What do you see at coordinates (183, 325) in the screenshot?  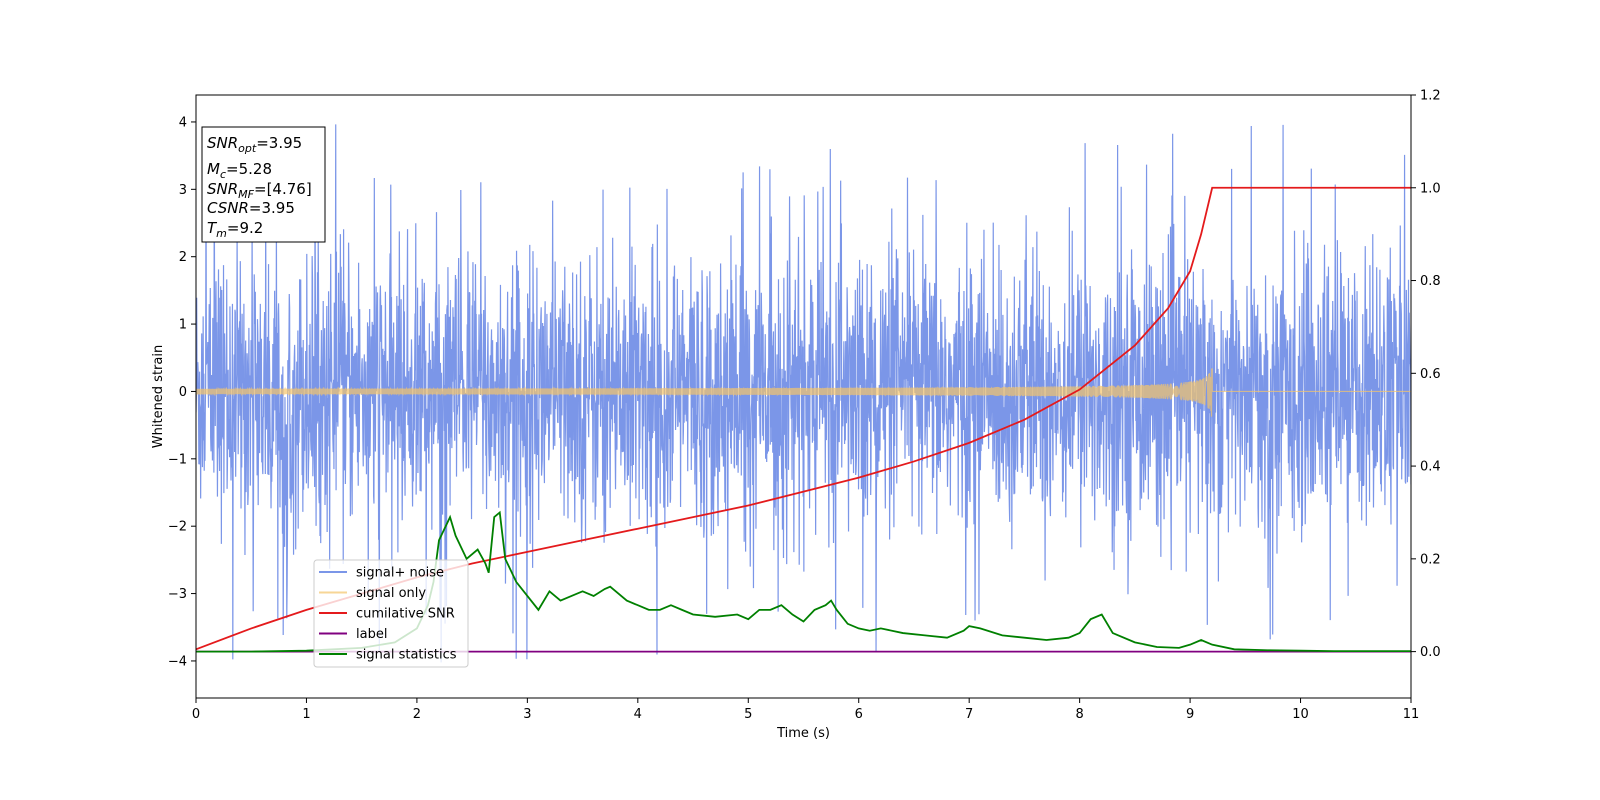 I see `y-tick-label: 1` at bounding box center [183, 325].